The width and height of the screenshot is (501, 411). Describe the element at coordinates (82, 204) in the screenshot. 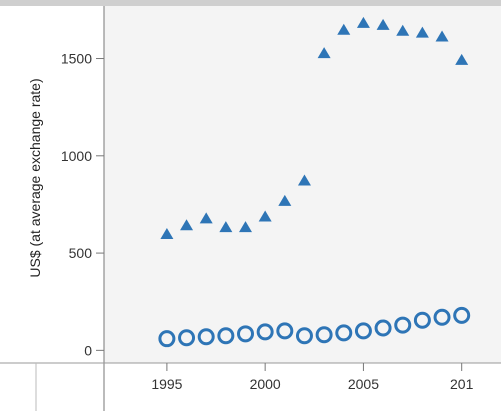

I see `y-axis-ticks: 0 500 1000 1500` at that location.